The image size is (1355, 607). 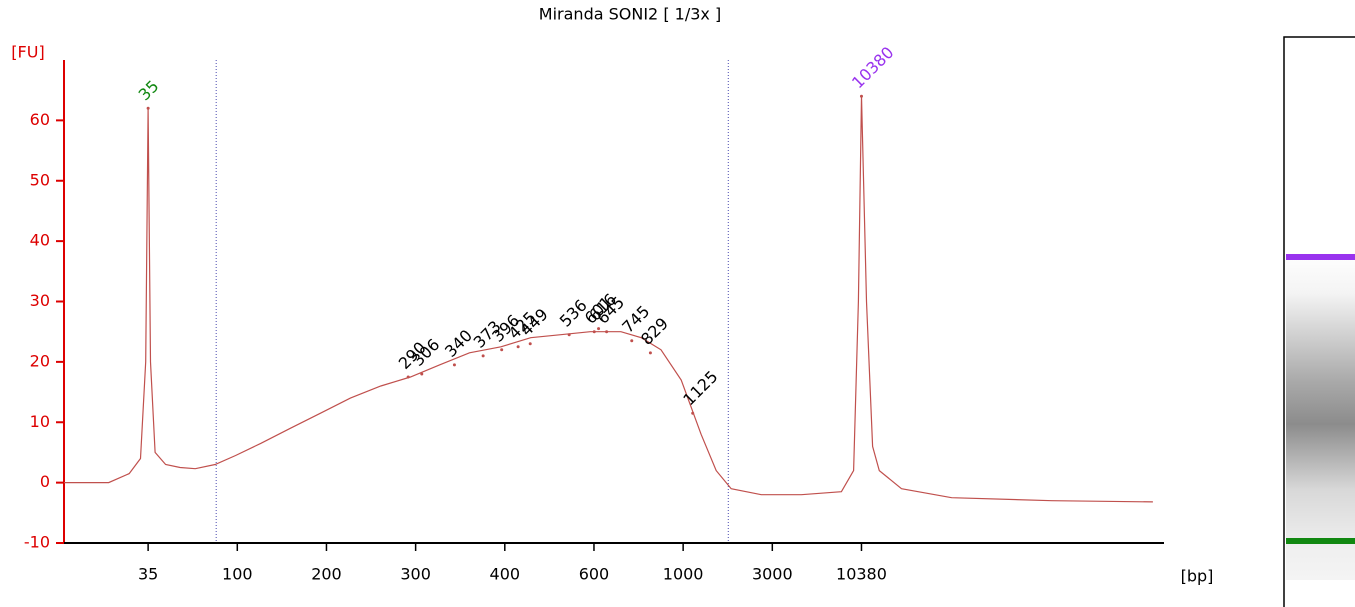 What do you see at coordinates (1197, 576) in the screenshot?
I see `x-axis-title: [bp]` at bounding box center [1197, 576].